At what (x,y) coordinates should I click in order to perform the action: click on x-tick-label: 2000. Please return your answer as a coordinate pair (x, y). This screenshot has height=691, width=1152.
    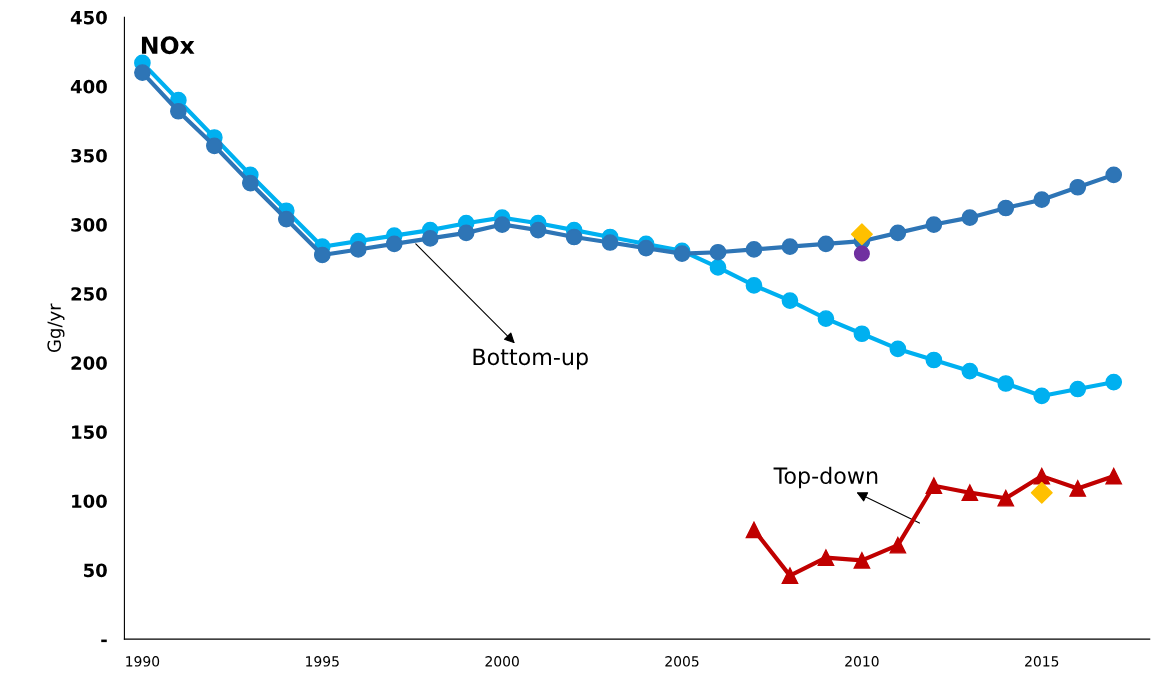
    Looking at the image, I should click on (502, 661).